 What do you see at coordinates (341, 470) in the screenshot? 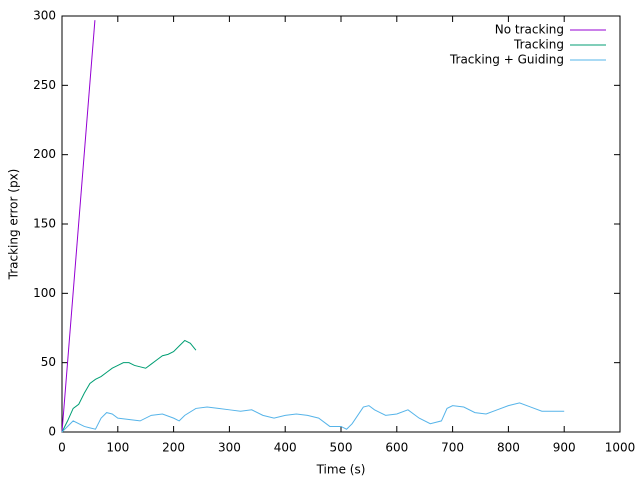
I see `x-axis-label: Time (s)` at bounding box center [341, 470].